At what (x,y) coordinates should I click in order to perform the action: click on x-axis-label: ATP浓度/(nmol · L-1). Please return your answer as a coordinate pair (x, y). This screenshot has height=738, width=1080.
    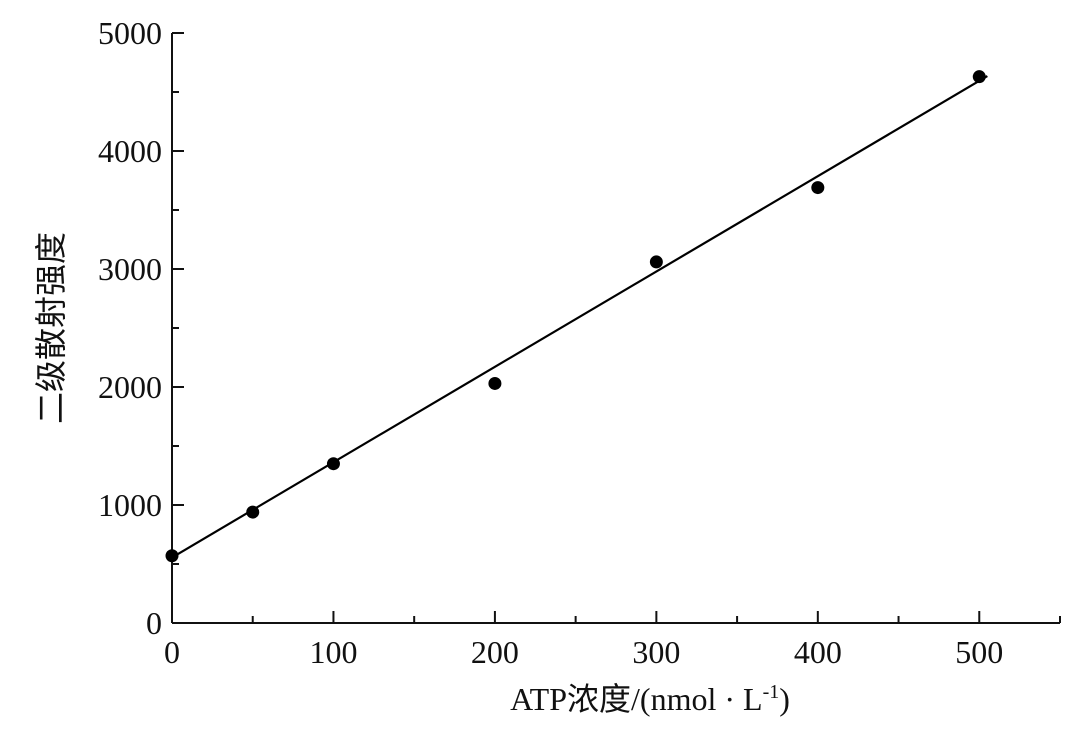
    Looking at the image, I should click on (650, 699).